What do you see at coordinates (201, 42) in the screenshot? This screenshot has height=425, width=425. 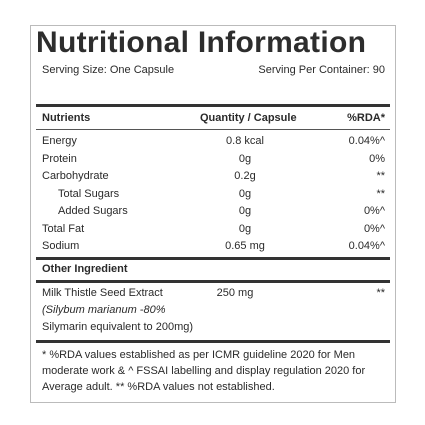 I see `title: Nutritional Information` at bounding box center [201, 42].